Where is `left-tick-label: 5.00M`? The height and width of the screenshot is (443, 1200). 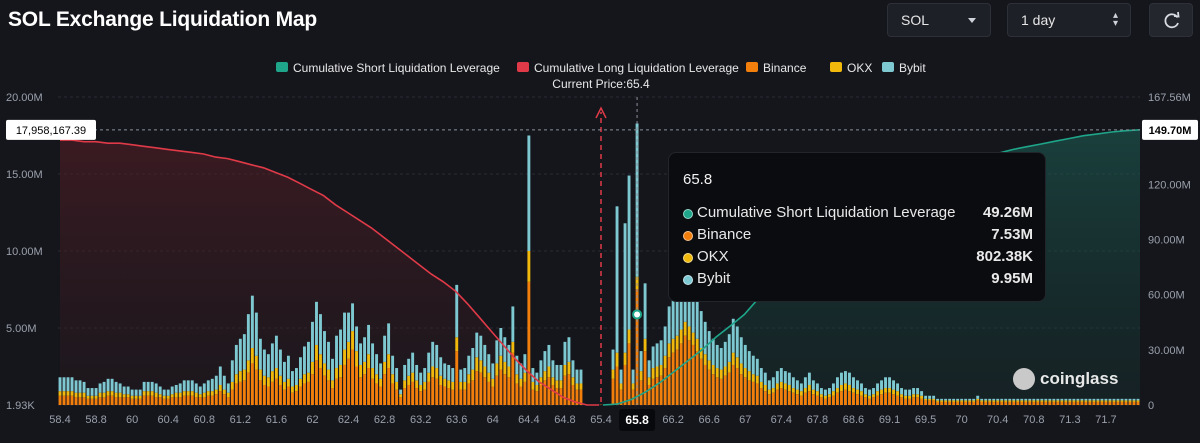 left-tick-label: 5.00M is located at coordinates (21, 329).